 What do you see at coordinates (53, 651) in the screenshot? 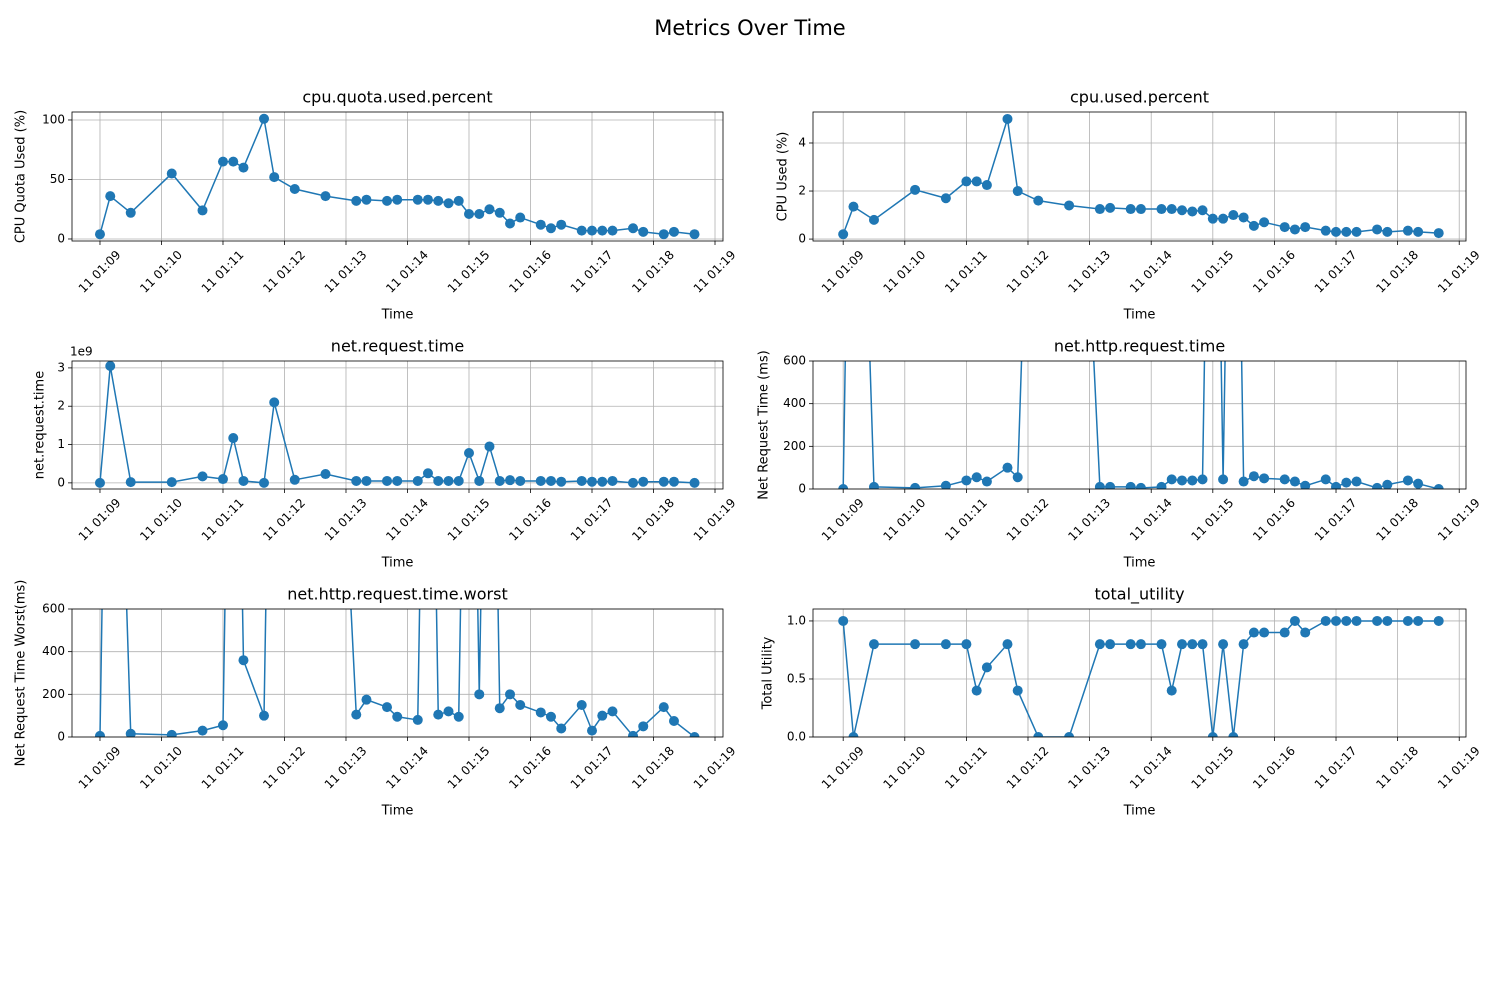
I see `y-tick-label: 400` at bounding box center [53, 651].